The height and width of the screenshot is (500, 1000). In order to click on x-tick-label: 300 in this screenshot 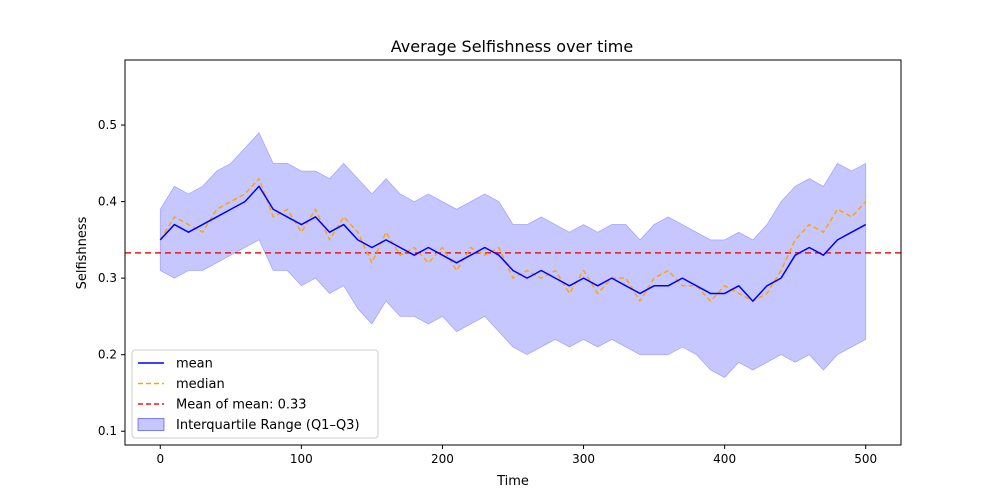, I will do `click(583, 459)`.